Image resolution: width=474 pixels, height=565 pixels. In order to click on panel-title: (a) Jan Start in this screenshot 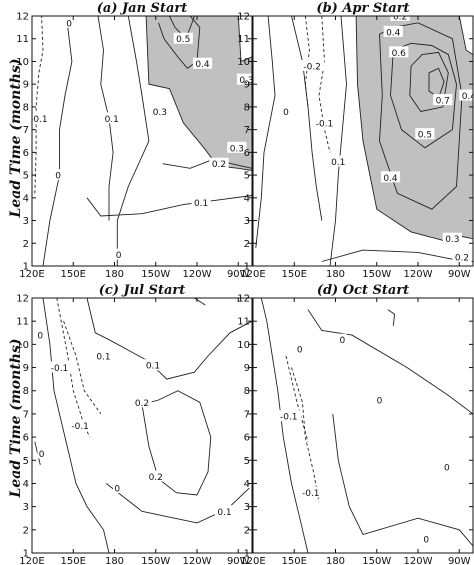, I will do `click(142, 8)`.